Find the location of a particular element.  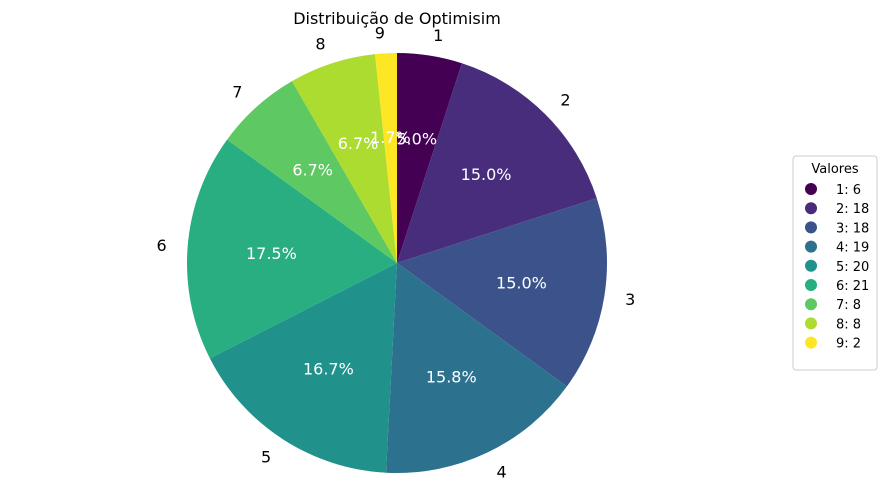

percent-label-5: 16.7% is located at coordinates (328, 369).